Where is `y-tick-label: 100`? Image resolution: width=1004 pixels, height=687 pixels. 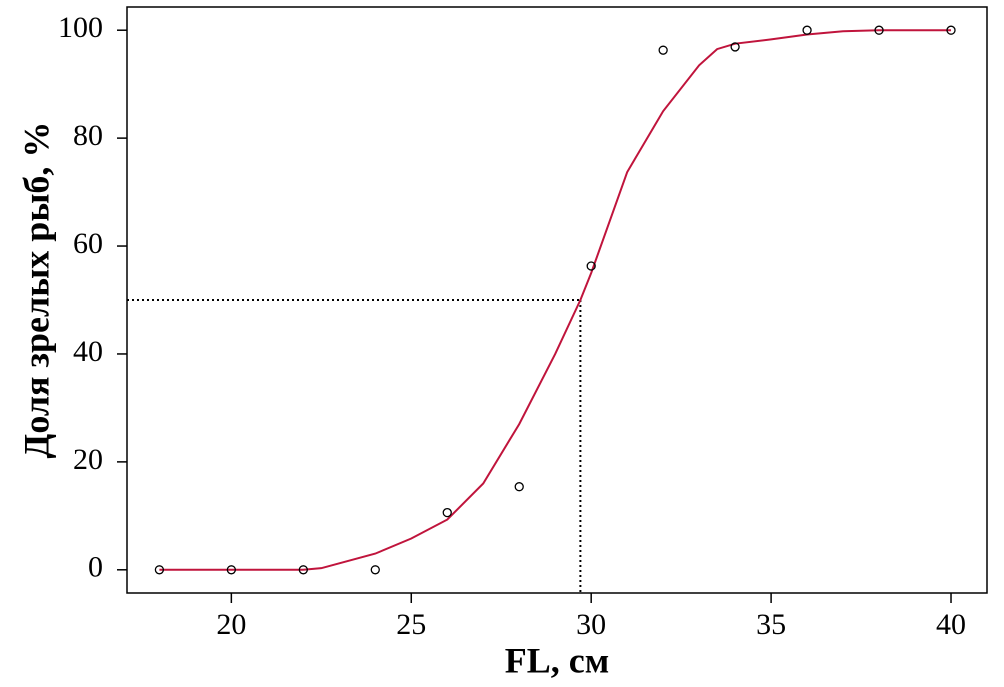 y-tick-label: 100 is located at coordinates (80, 27).